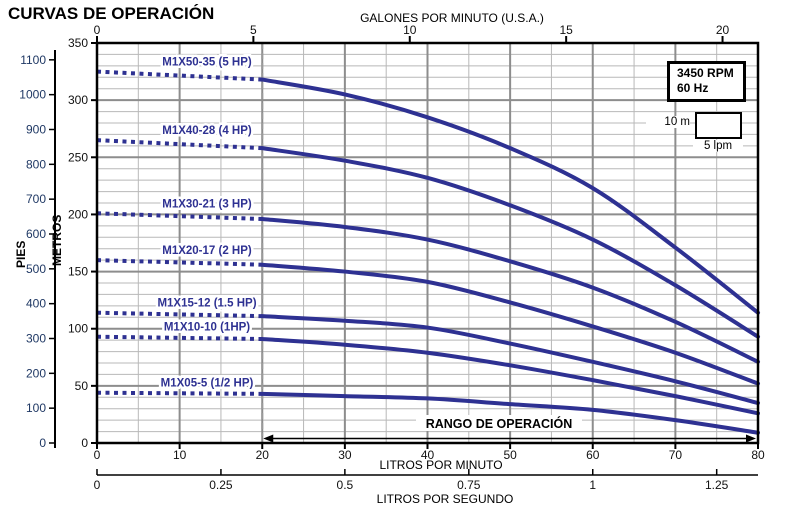 Image resolution: width=790 pixels, height=523 pixels. What do you see at coordinates (42, 443) in the screenshot?
I see `pies-tick-label: 0` at bounding box center [42, 443].